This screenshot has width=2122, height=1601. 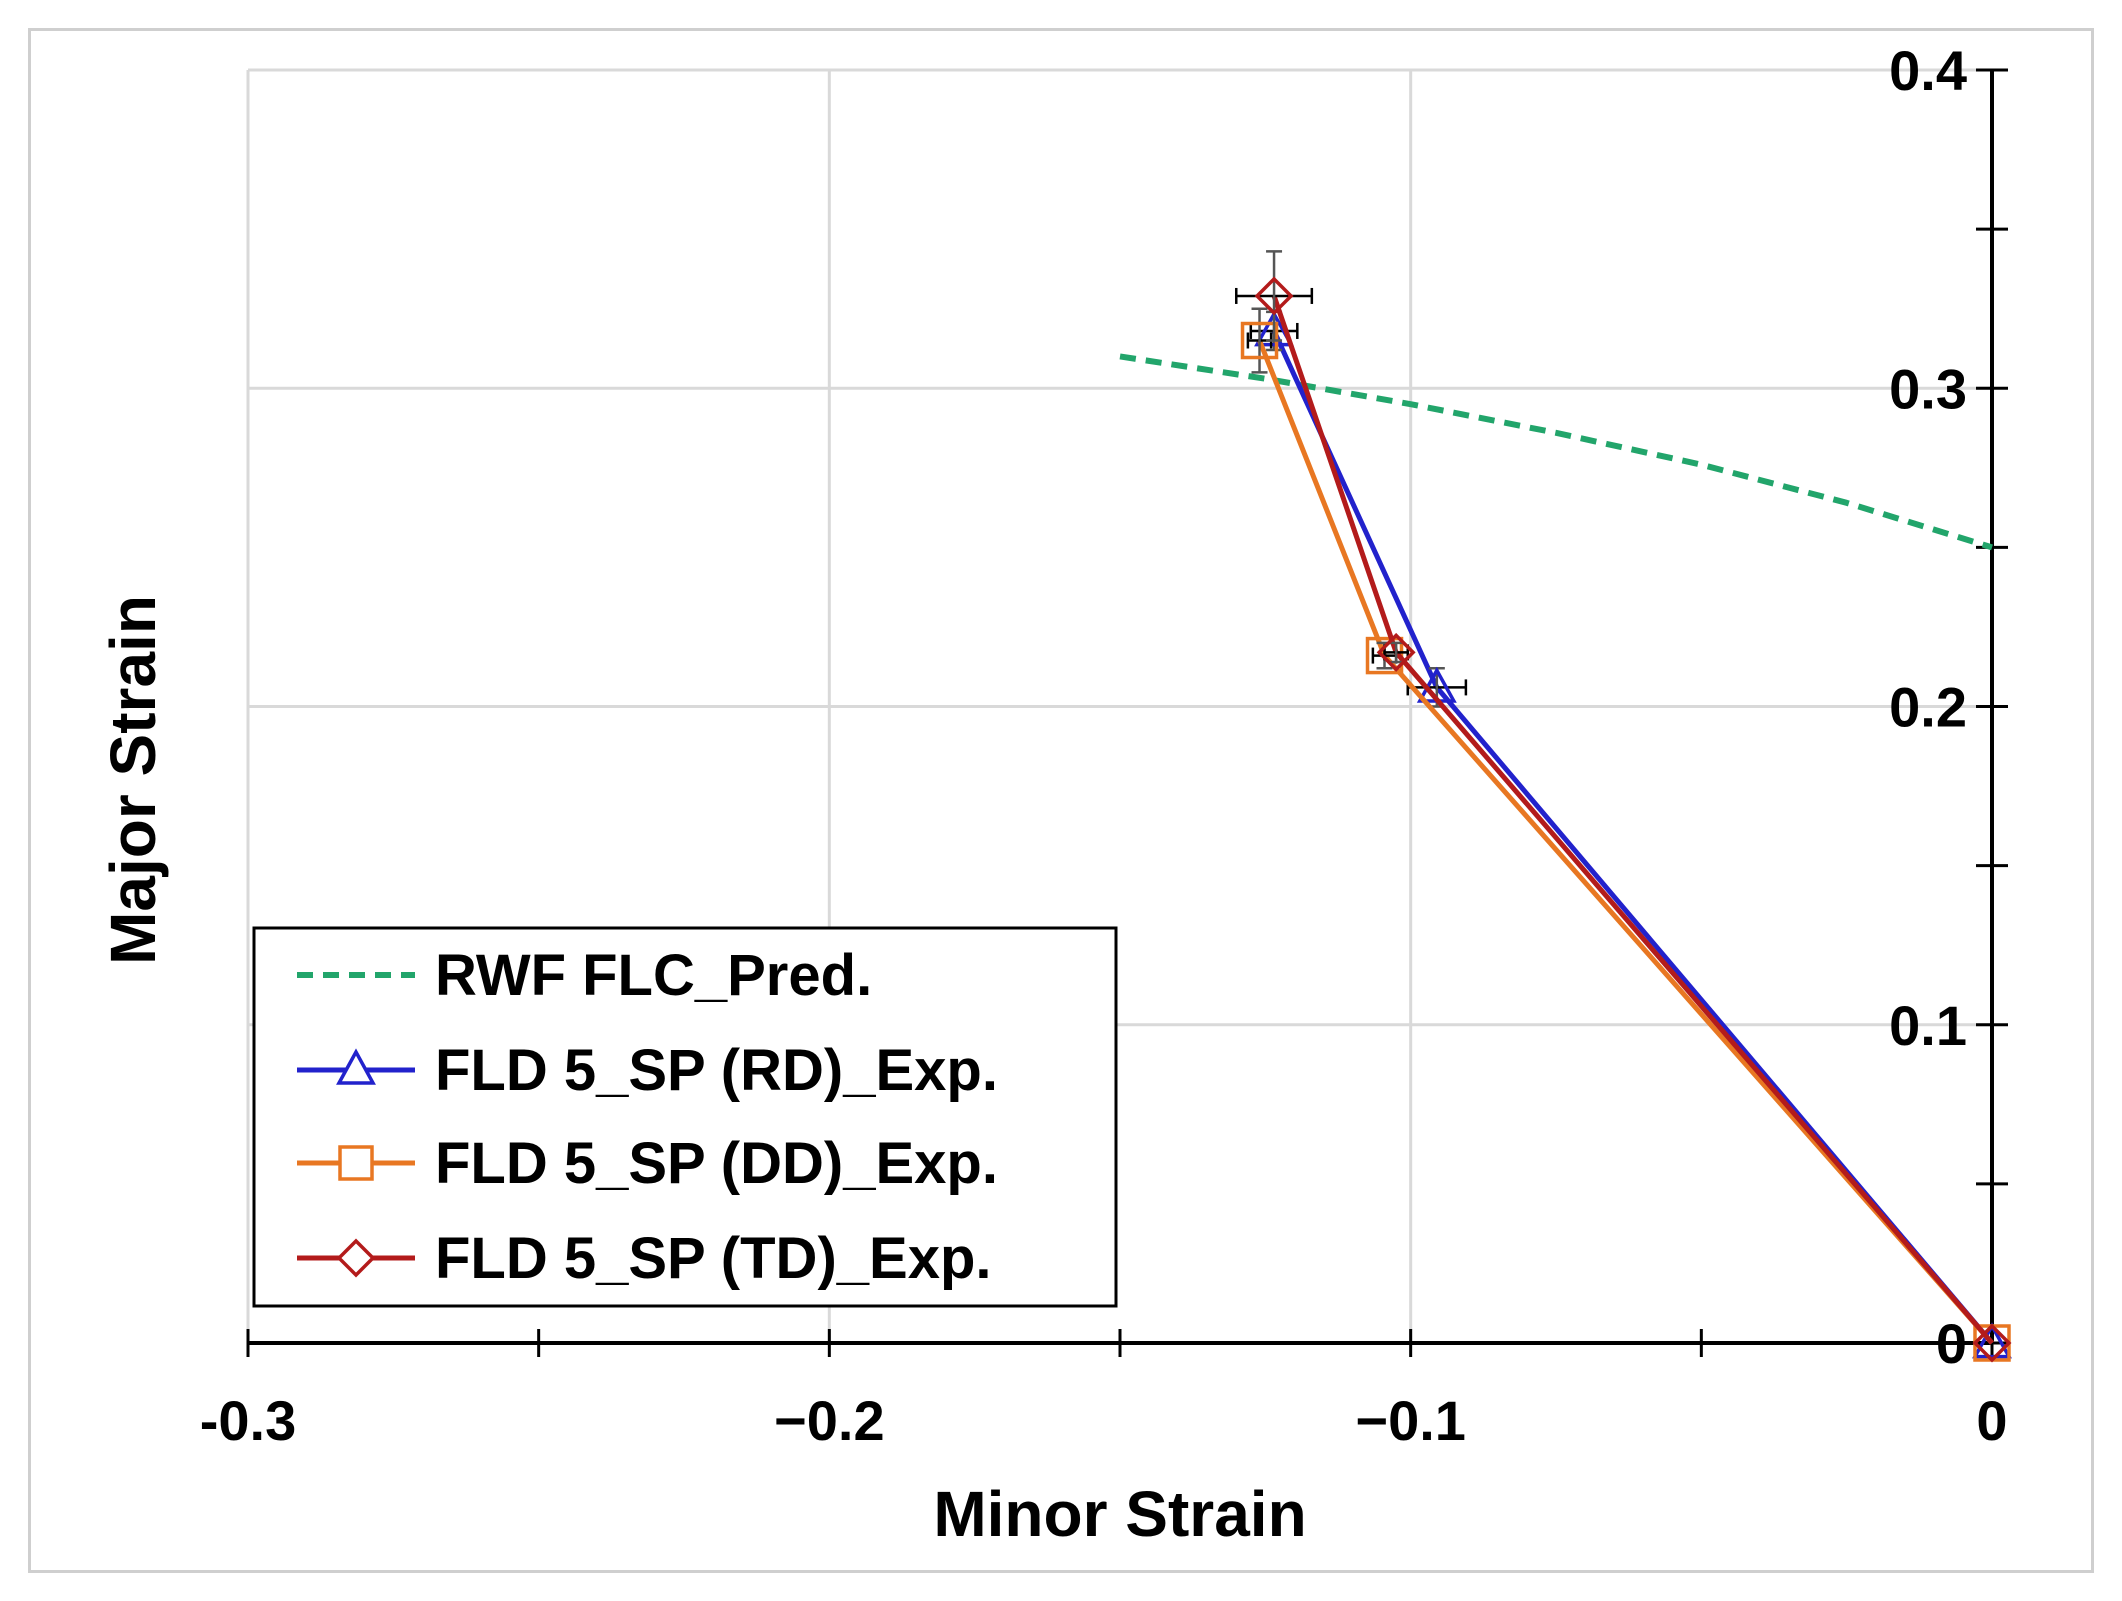 I want to click on y-tick-label: 0.1, so click(x=1928, y=1025).